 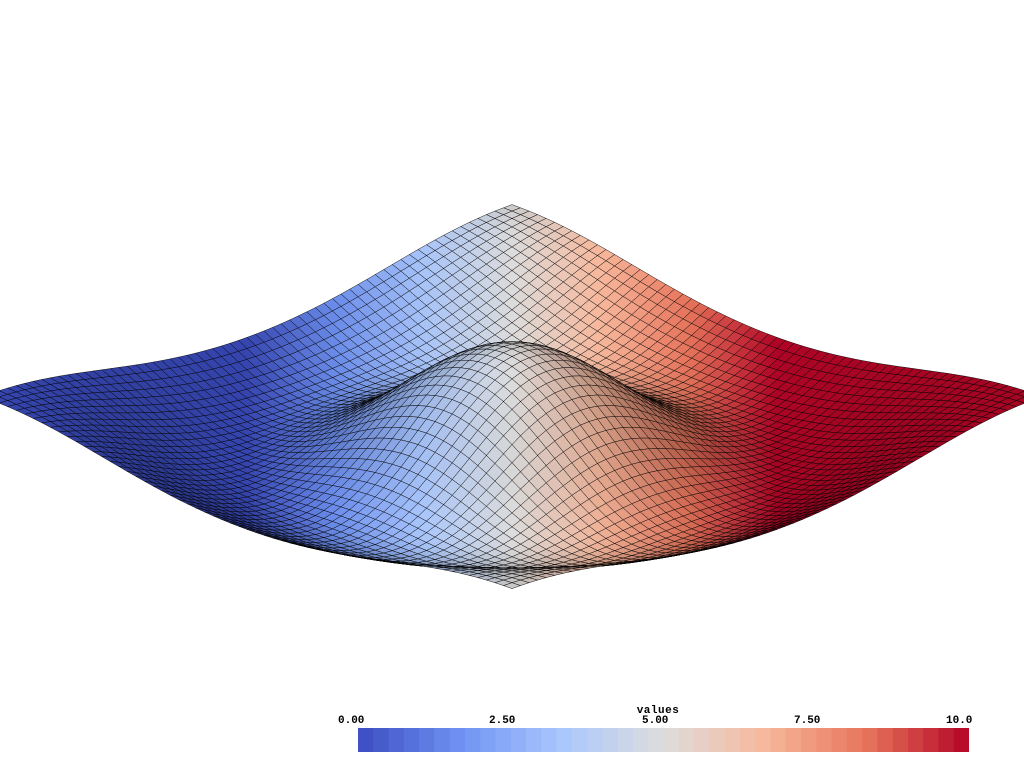 I want to click on scalar-bar-title: values, so click(x=658, y=711).